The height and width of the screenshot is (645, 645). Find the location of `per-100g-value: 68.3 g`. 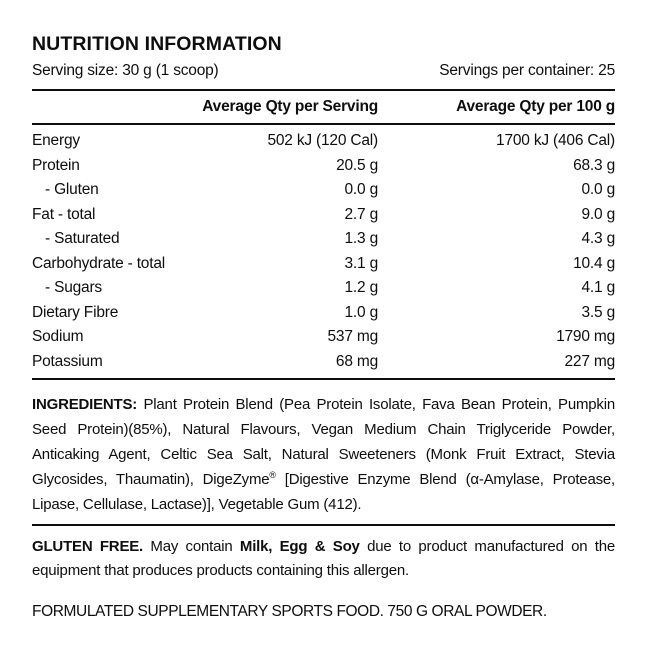

per-100g-value: 68.3 g is located at coordinates (594, 165).